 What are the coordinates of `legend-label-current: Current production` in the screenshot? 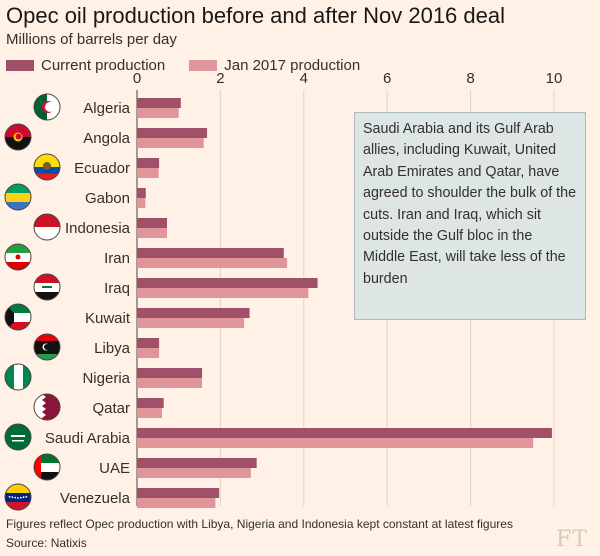 It's located at (103, 65).